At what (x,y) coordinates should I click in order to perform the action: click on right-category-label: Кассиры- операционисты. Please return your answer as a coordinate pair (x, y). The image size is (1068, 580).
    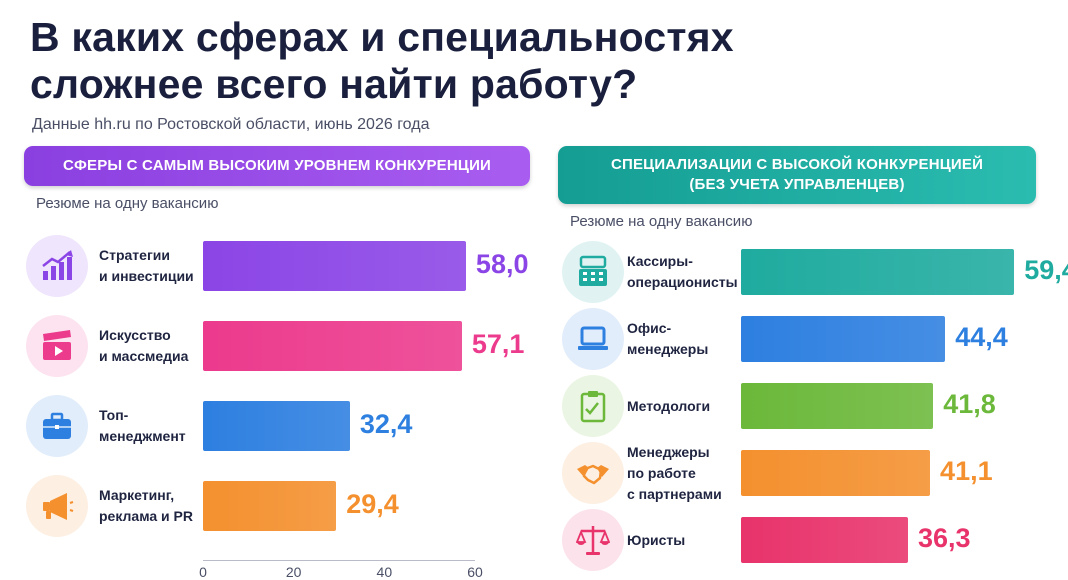
    Looking at the image, I should click on (682, 271).